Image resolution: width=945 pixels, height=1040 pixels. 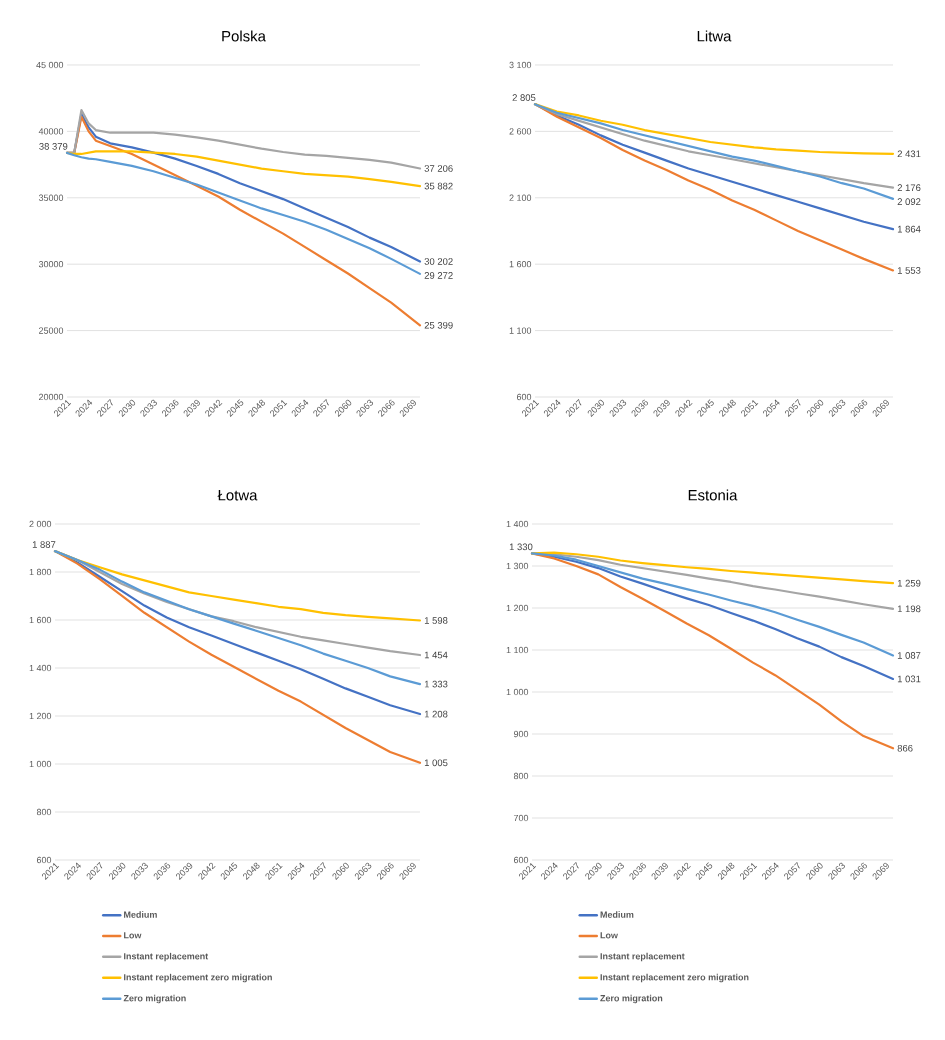 What do you see at coordinates (905, 748) in the screenshot?
I see `data-label: 866` at bounding box center [905, 748].